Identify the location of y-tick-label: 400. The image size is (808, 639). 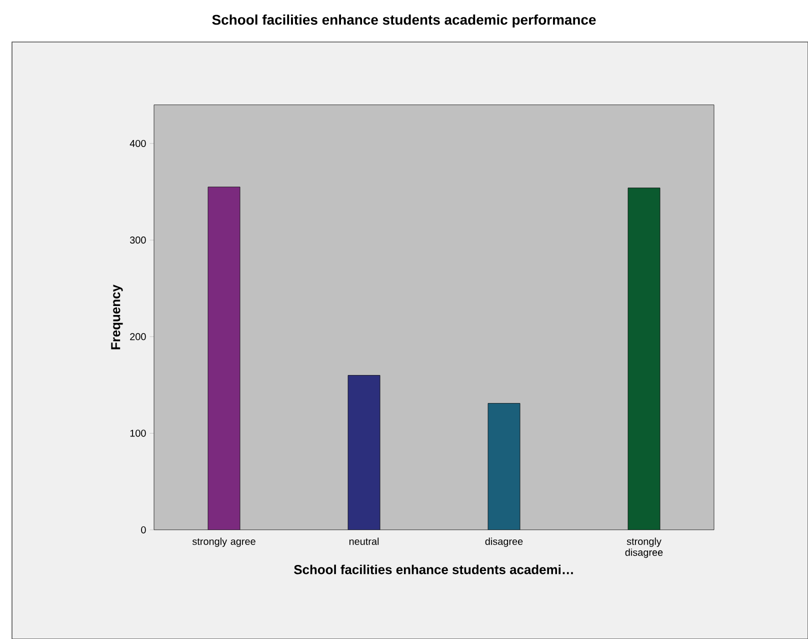
(138, 143).